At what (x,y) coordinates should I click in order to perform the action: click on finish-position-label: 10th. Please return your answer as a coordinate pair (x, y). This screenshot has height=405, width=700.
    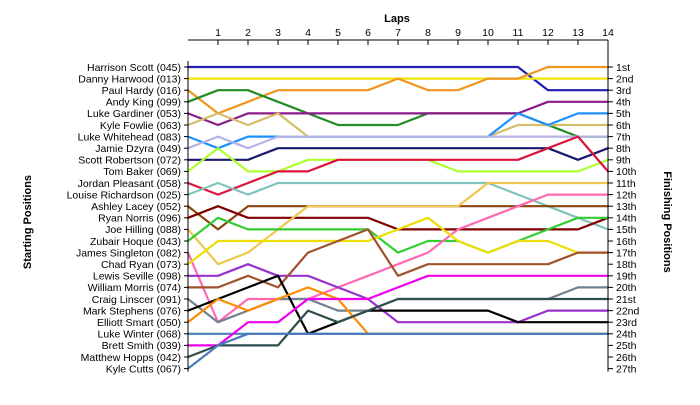
    Looking at the image, I should click on (626, 172).